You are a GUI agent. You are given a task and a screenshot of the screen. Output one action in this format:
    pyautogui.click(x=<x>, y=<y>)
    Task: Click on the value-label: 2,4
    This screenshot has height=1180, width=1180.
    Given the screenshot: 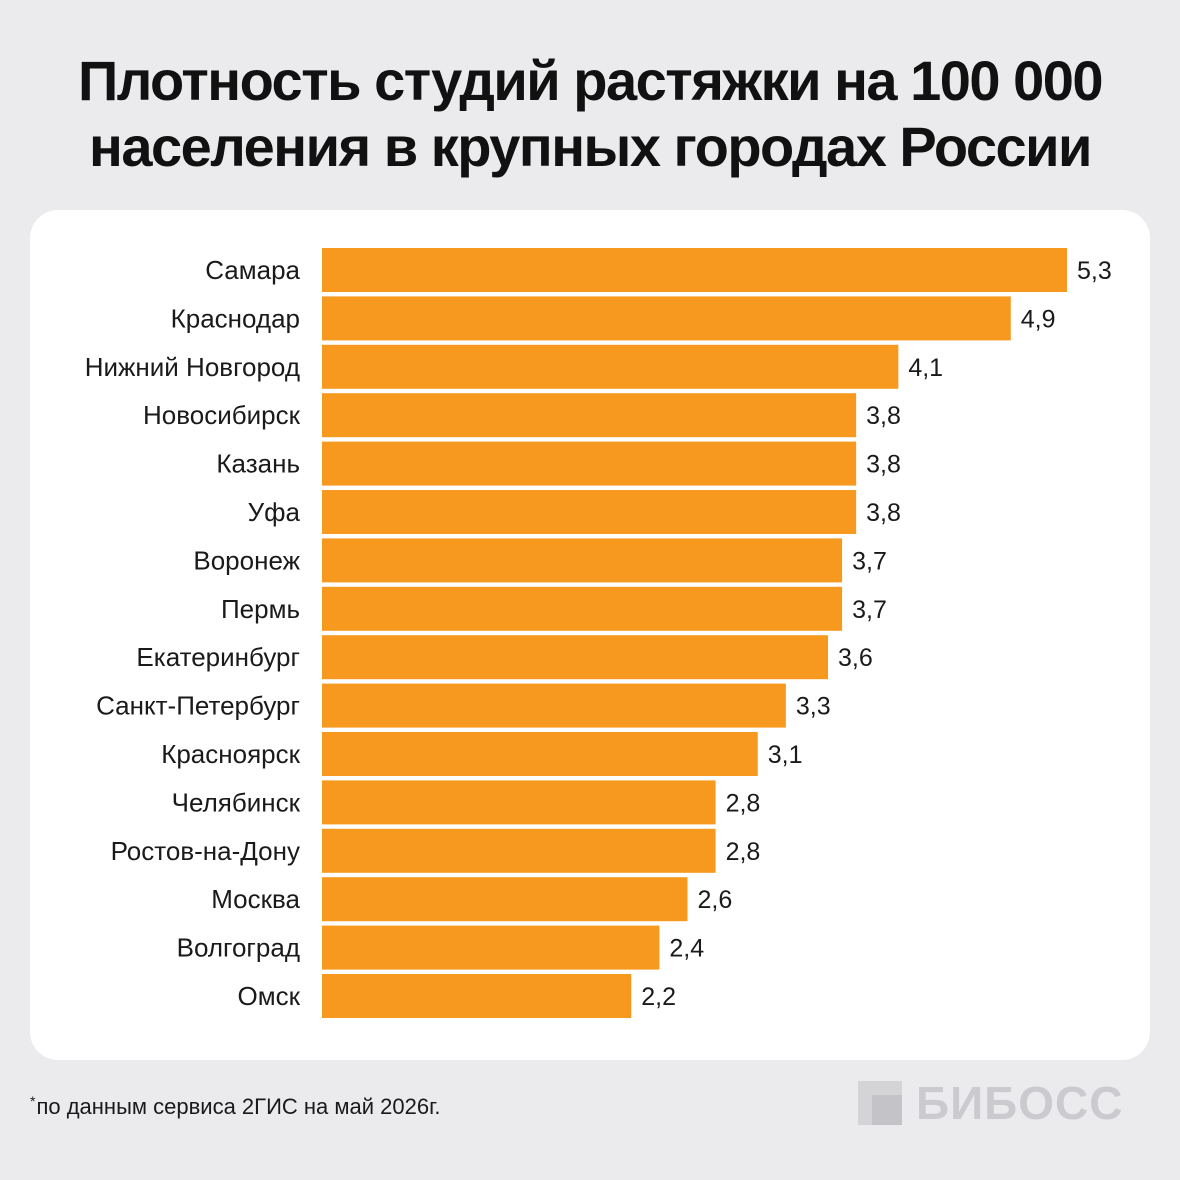 What is the action you would take?
    pyautogui.click(x=686, y=949)
    